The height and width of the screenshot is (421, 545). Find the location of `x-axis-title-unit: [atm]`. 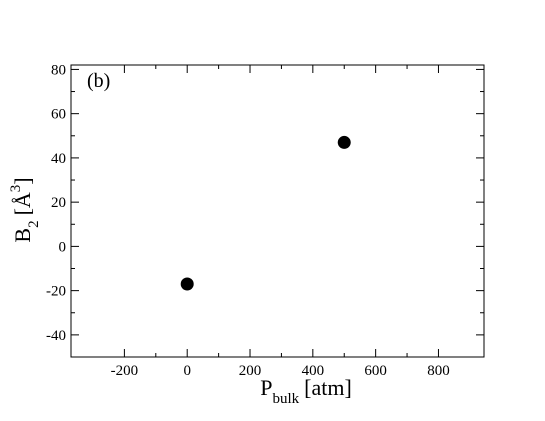

x-axis-title-unit: [atm] is located at coordinates (328, 387).